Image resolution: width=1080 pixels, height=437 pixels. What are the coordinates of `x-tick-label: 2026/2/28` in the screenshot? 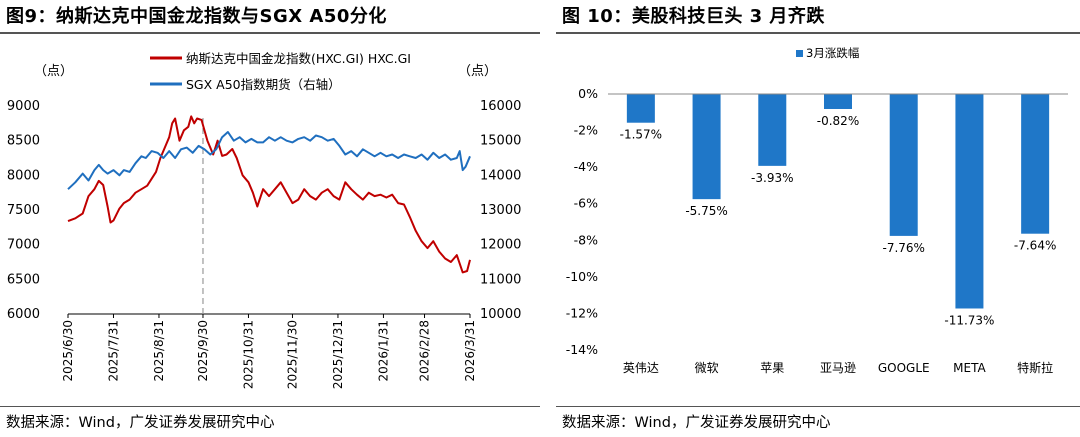 It's located at (425, 351).